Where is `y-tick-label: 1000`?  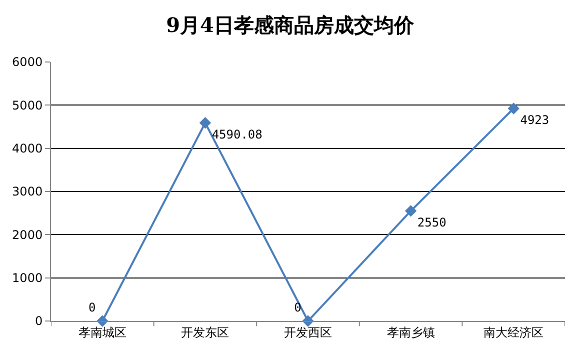
y-tick-label: 1000 is located at coordinates (27, 278).